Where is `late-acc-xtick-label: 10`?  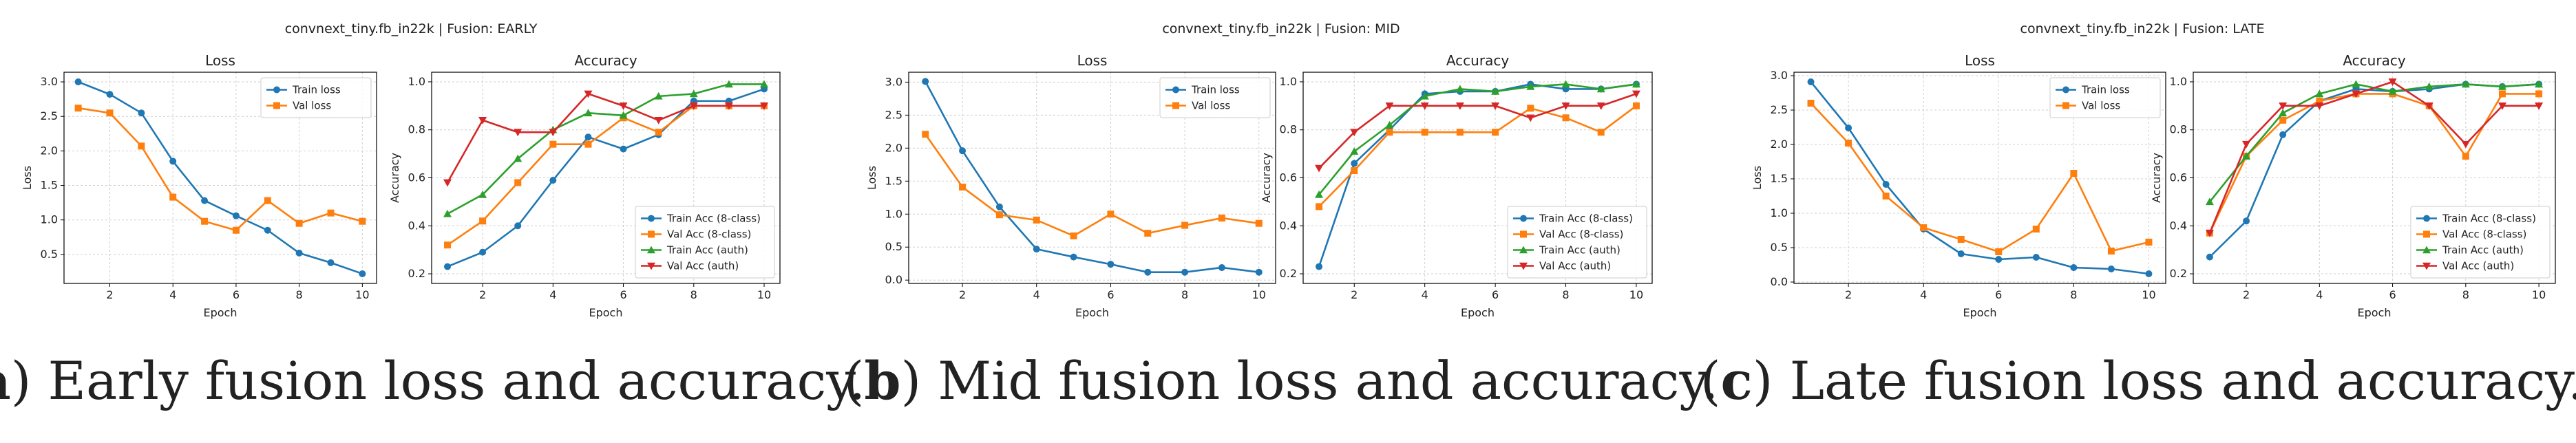 late-acc-xtick-label: 10 is located at coordinates (2539, 294).